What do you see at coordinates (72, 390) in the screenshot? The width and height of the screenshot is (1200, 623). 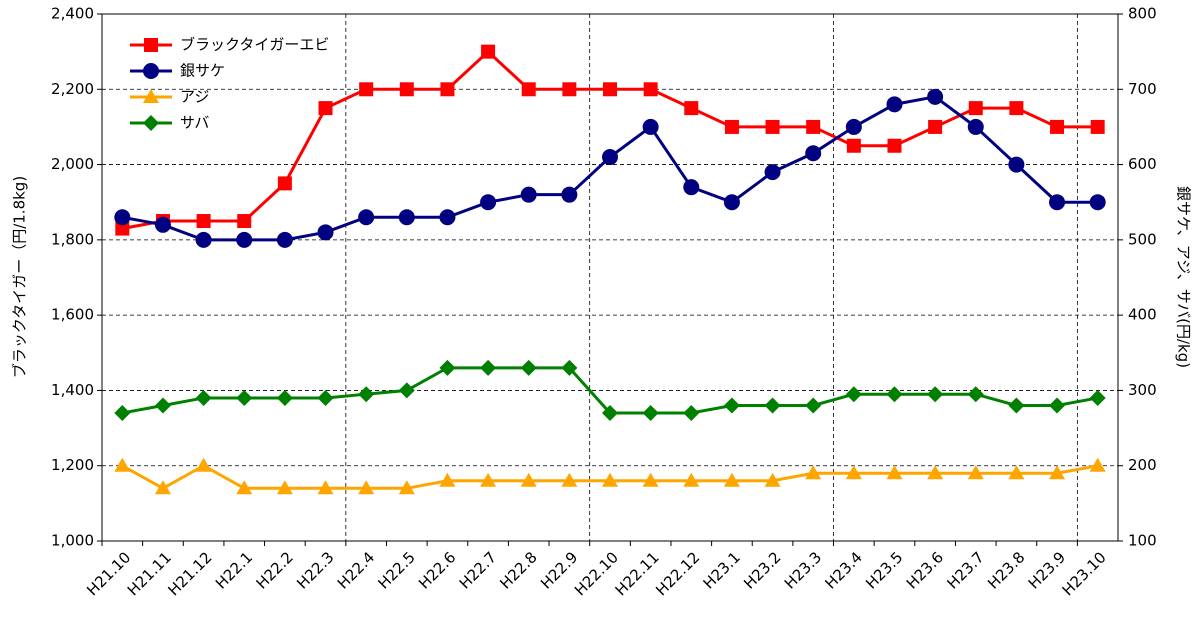 I see `y-tick-label: 1,400` at bounding box center [72, 390].